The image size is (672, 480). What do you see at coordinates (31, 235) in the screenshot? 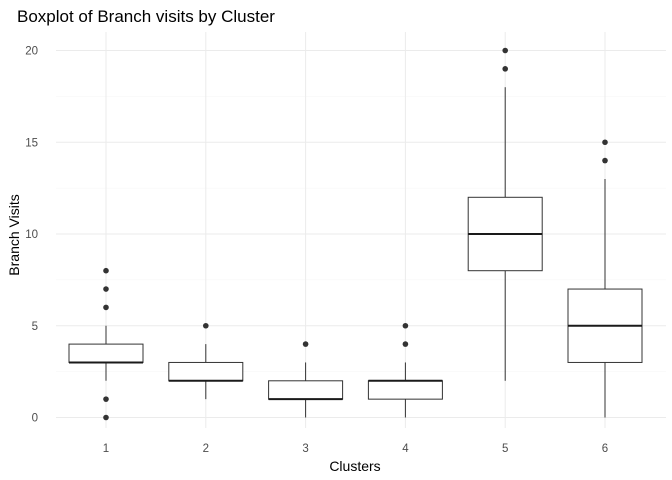
I see `y-tick-label: 10` at bounding box center [31, 235].